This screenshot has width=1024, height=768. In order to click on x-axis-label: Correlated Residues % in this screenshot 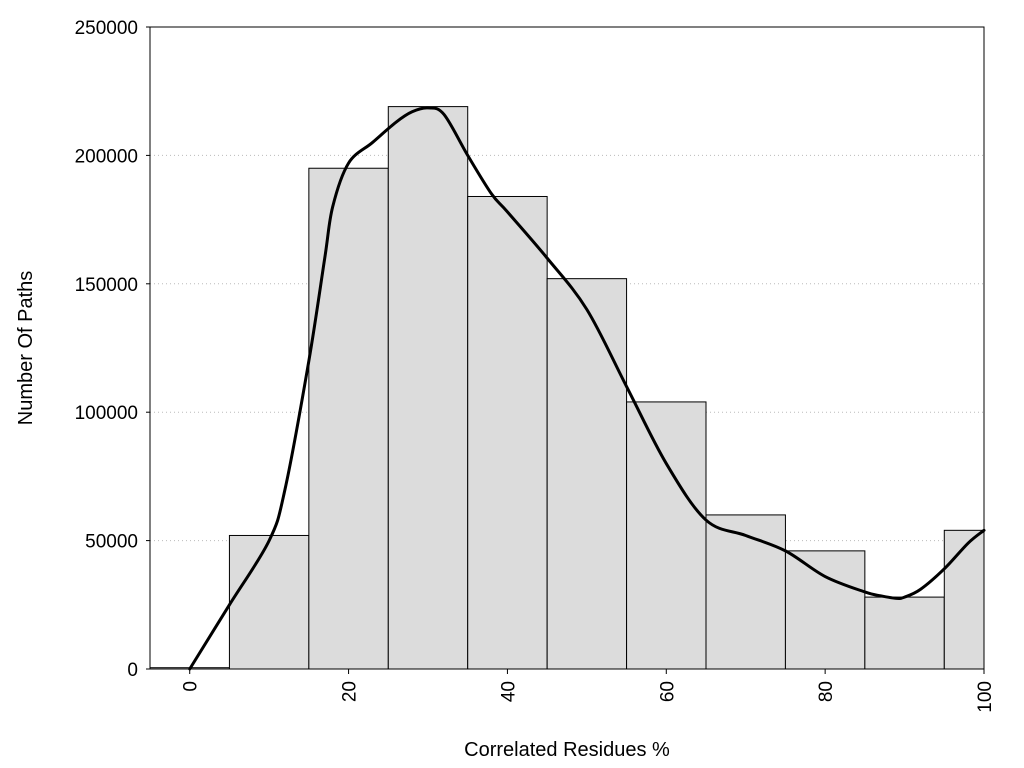, I will do `click(567, 750)`.